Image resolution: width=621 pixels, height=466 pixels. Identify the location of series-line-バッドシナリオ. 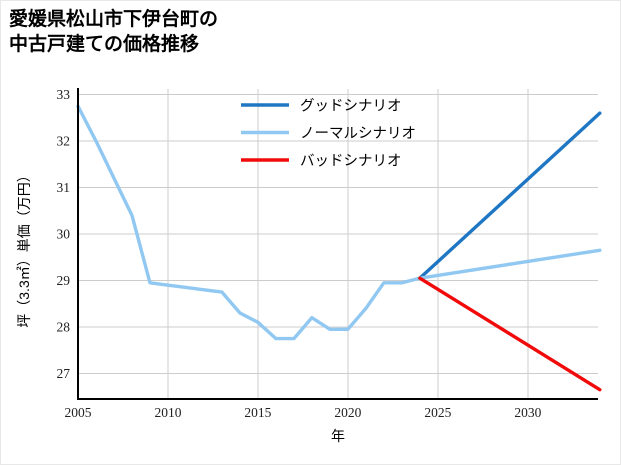
(510, 334).